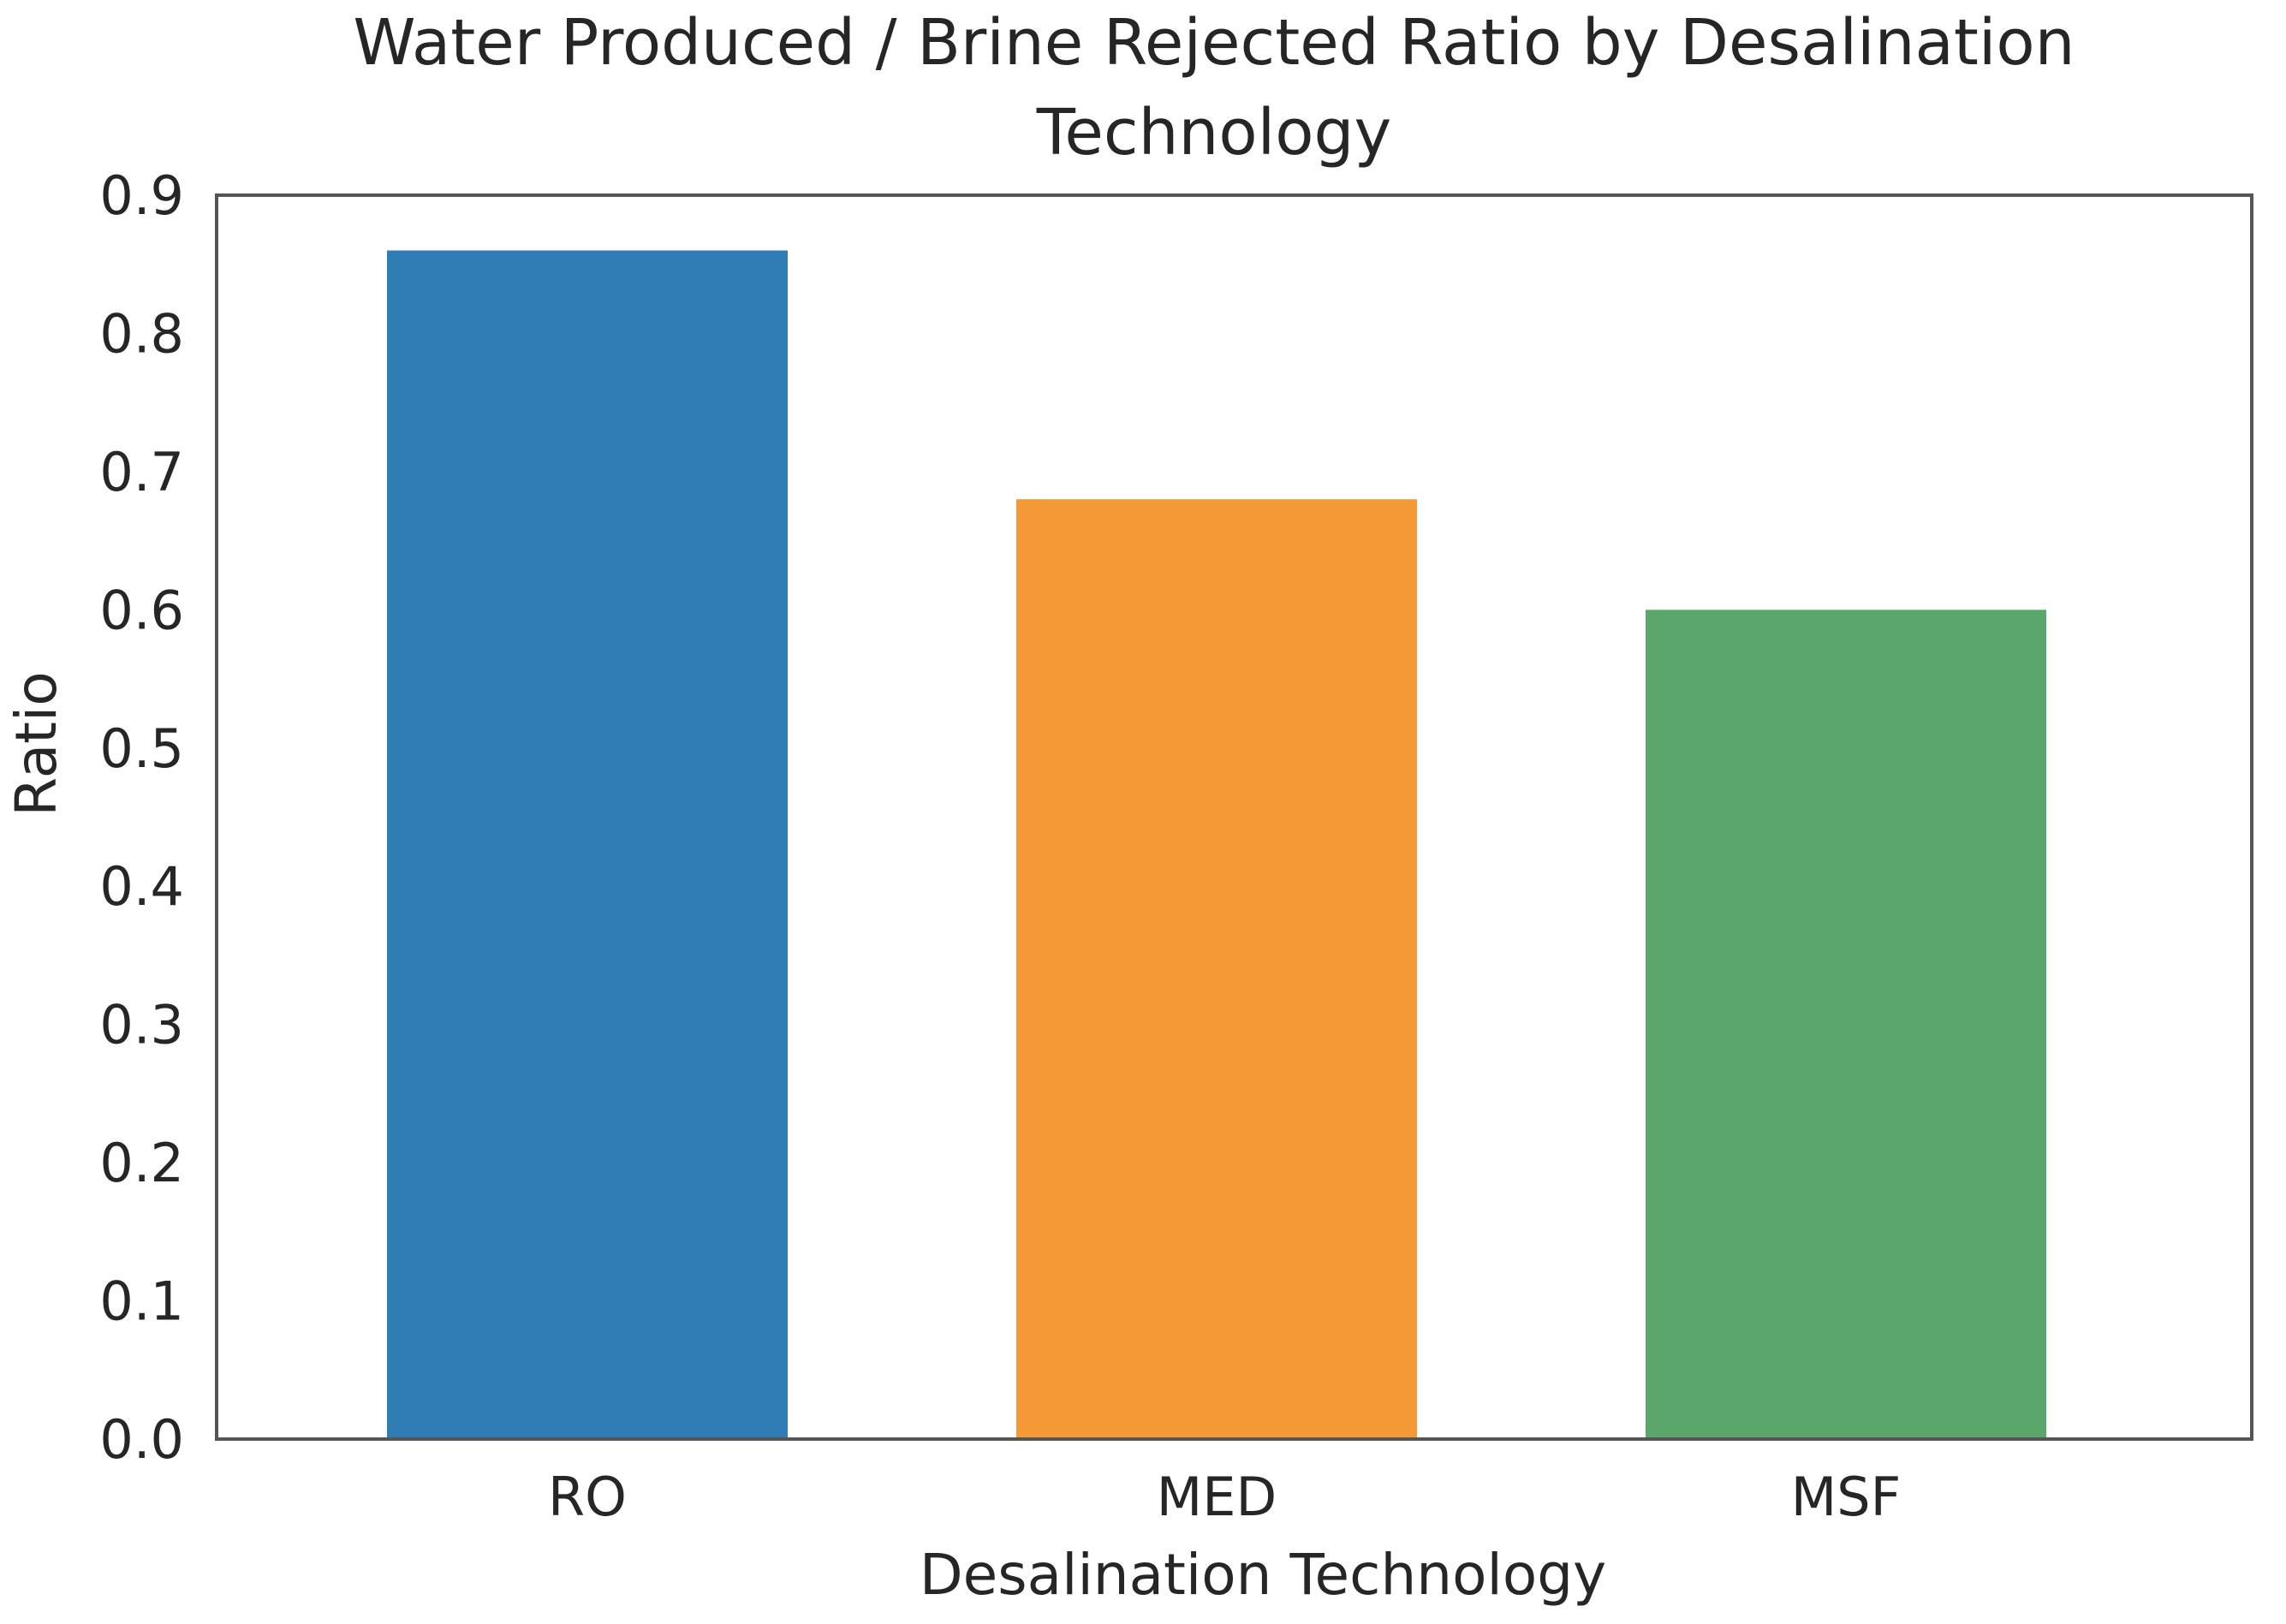  Describe the element at coordinates (141, 1301) in the screenshot. I see `y-tick-label: 0.1` at that location.